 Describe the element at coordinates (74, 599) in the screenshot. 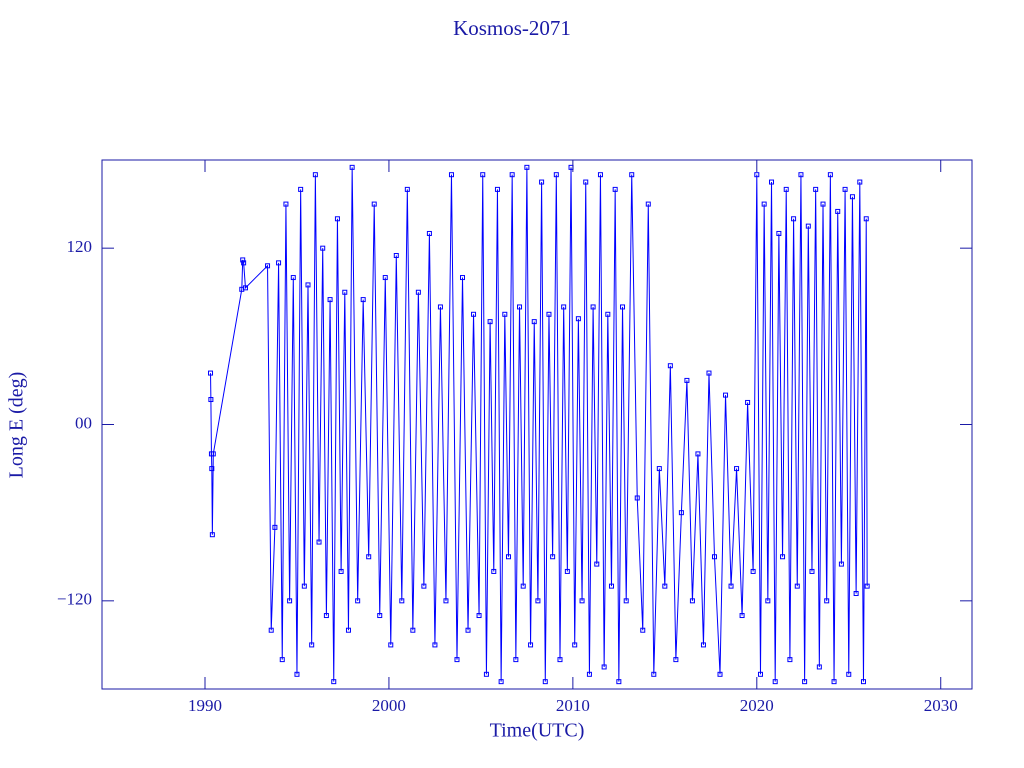

I see `y-tick-label: −120` at that location.